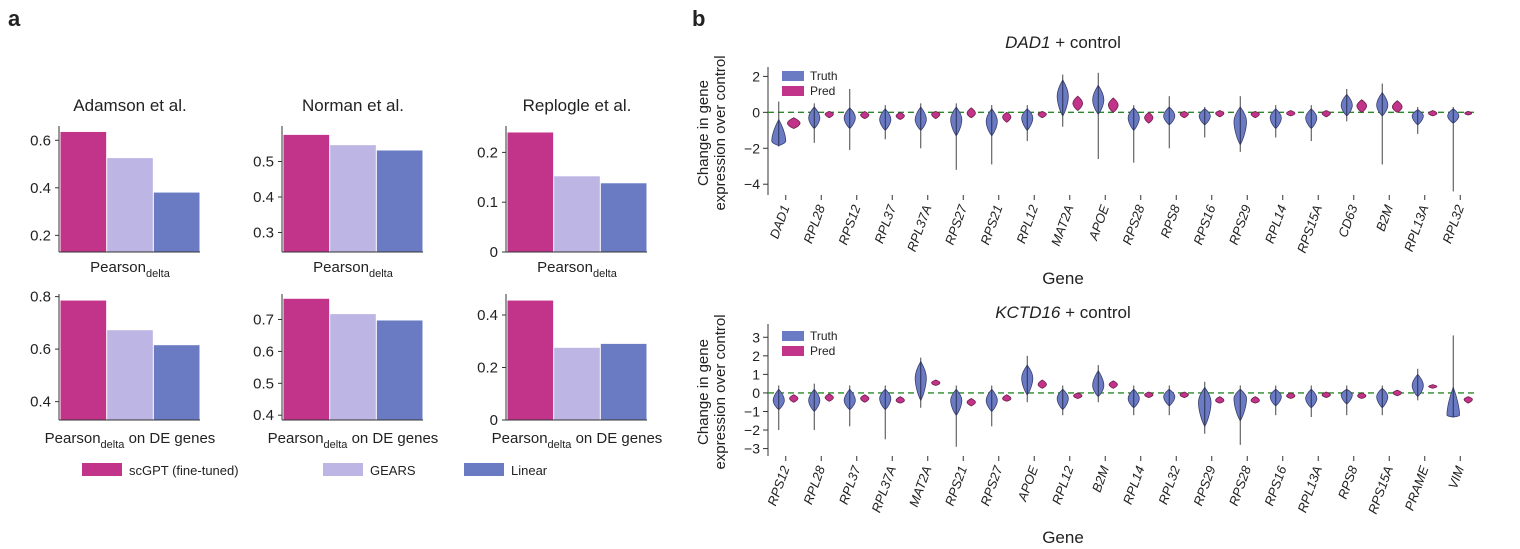 The image size is (1520, 549). Describe the element at coordinates (781, 446) in the screenshot. I see `violin-group-RPS12: RPS12` at that location.